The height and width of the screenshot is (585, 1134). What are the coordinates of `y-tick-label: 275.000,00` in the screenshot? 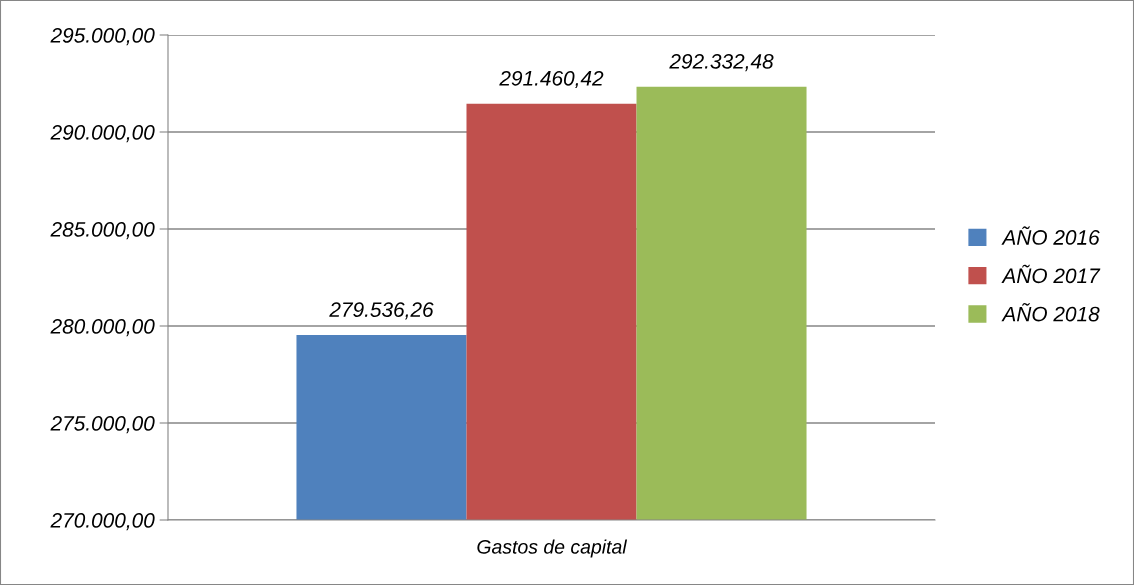 It's located at (102, 425).